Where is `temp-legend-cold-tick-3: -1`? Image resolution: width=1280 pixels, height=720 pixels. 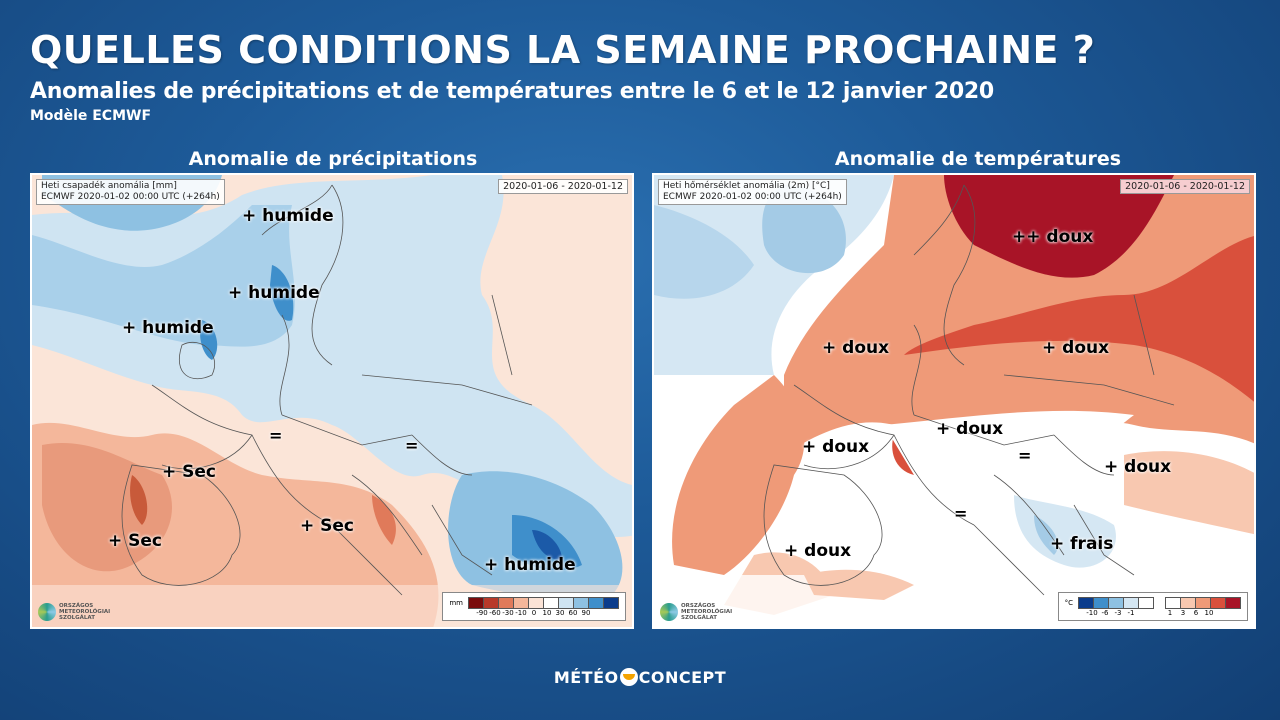 temp-legend-cold-tick-3: -1 is located at coordinates (1131, 613).